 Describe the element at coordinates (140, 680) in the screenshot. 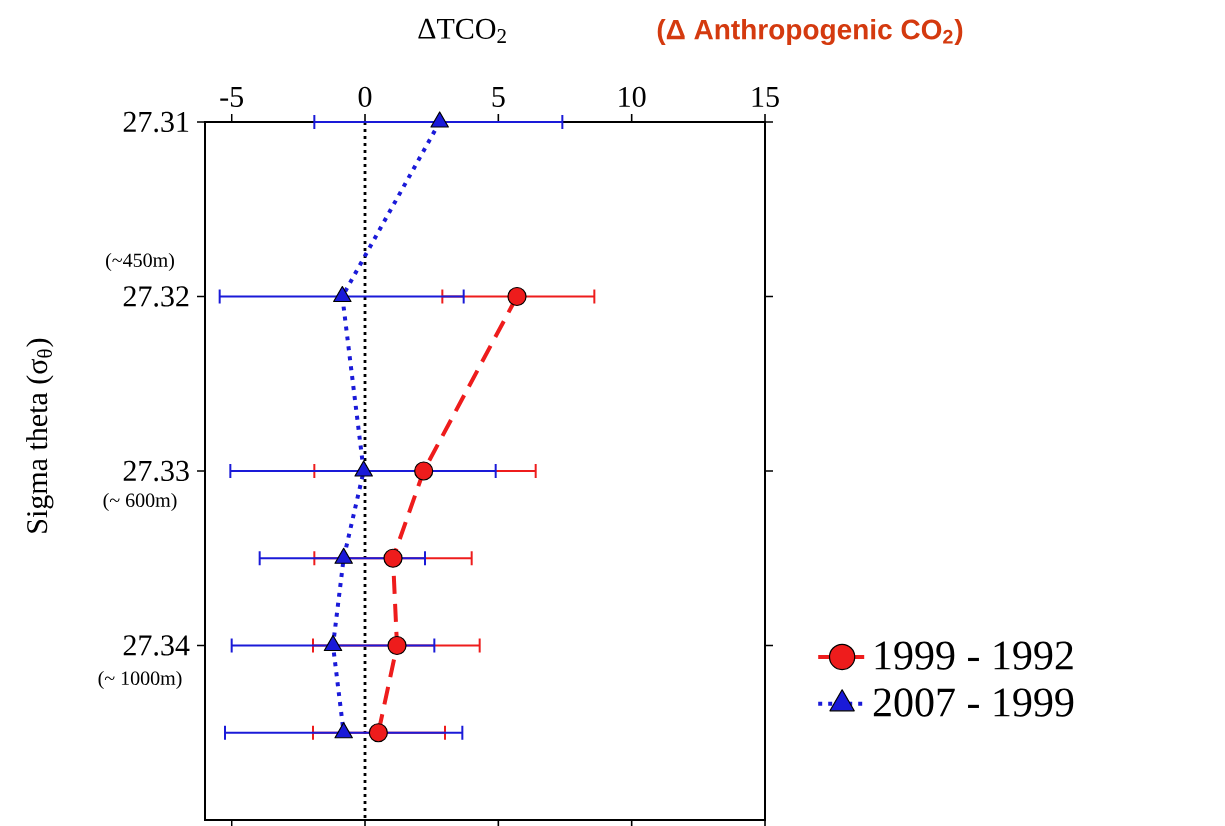

I see `text: (~ 1000m)` at that location.